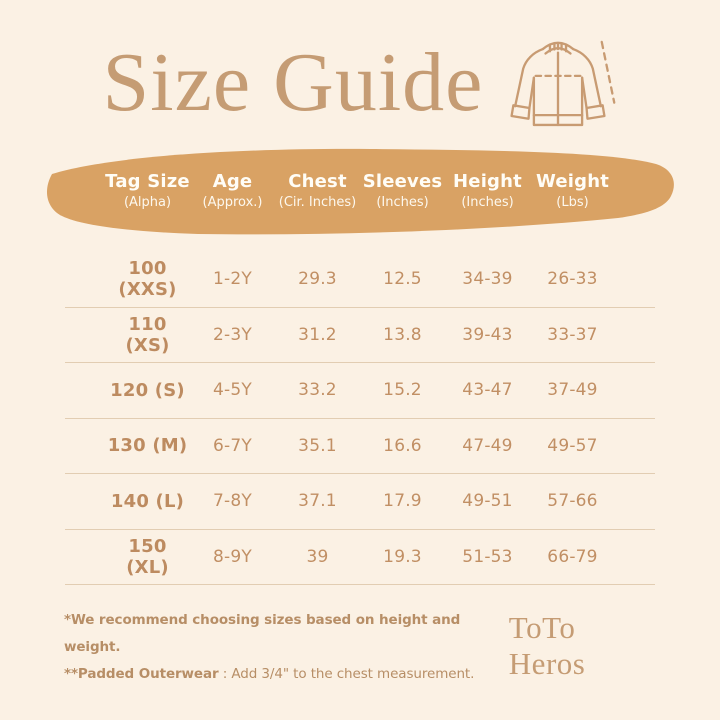 Image resolution: width=720 pixels, height=720 pixels. What do you see at coordinates (360, 335) in the screenshot?
I see `table-row-110-xs: 110 (XS) 2-3Y 31.2 13.8 39-43 33-37` at bounding box center [360, 335].